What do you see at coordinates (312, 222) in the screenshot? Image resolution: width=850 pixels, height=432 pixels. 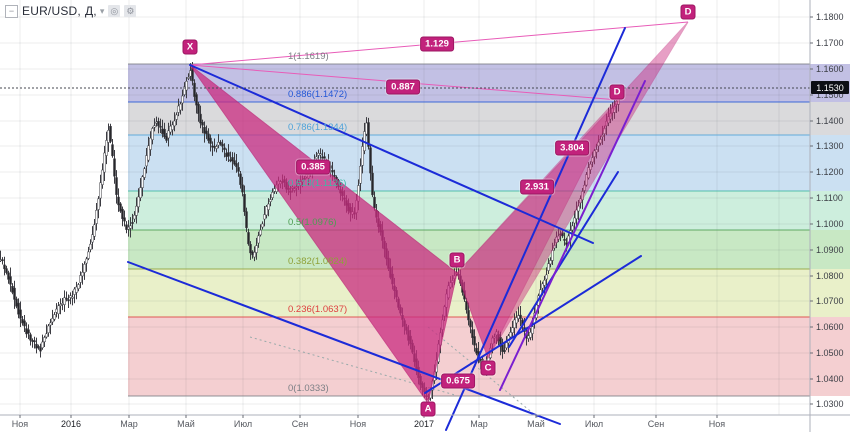 I see `fib-level-label: 0.5(1.0976)` at bounding box center [312, 222].